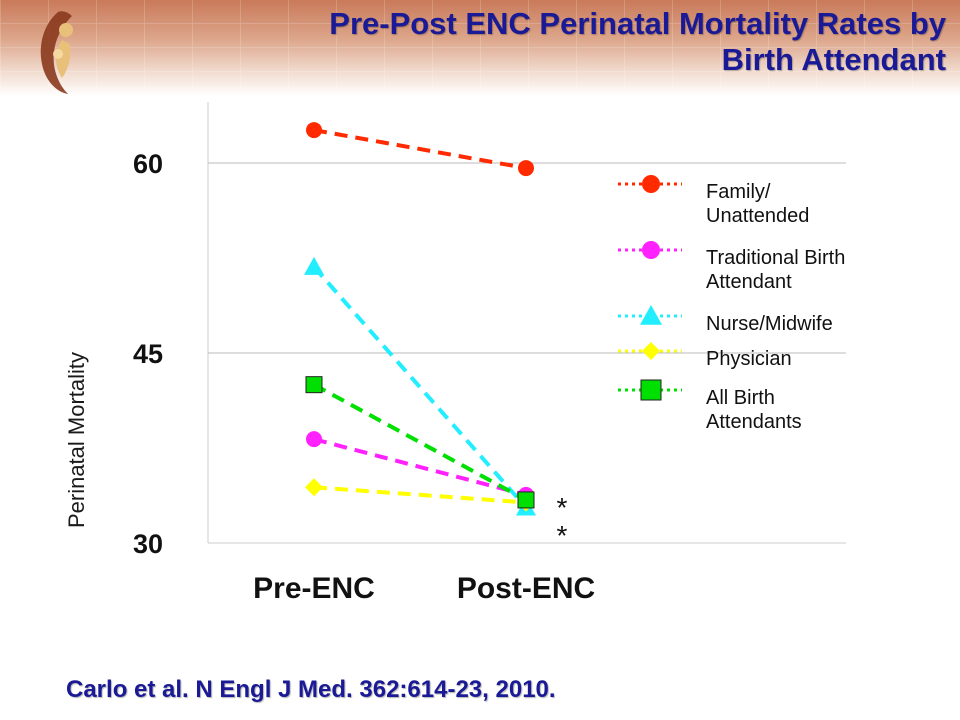  Describe the element at coordinates (769, 324) in the screenshot. I see `legend-label: Nurse/Midwife` at that location.